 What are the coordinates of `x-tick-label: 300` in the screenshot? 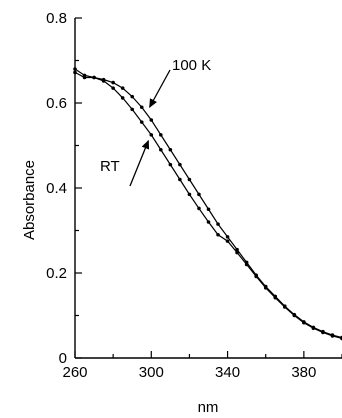 It's located at (151, 372).